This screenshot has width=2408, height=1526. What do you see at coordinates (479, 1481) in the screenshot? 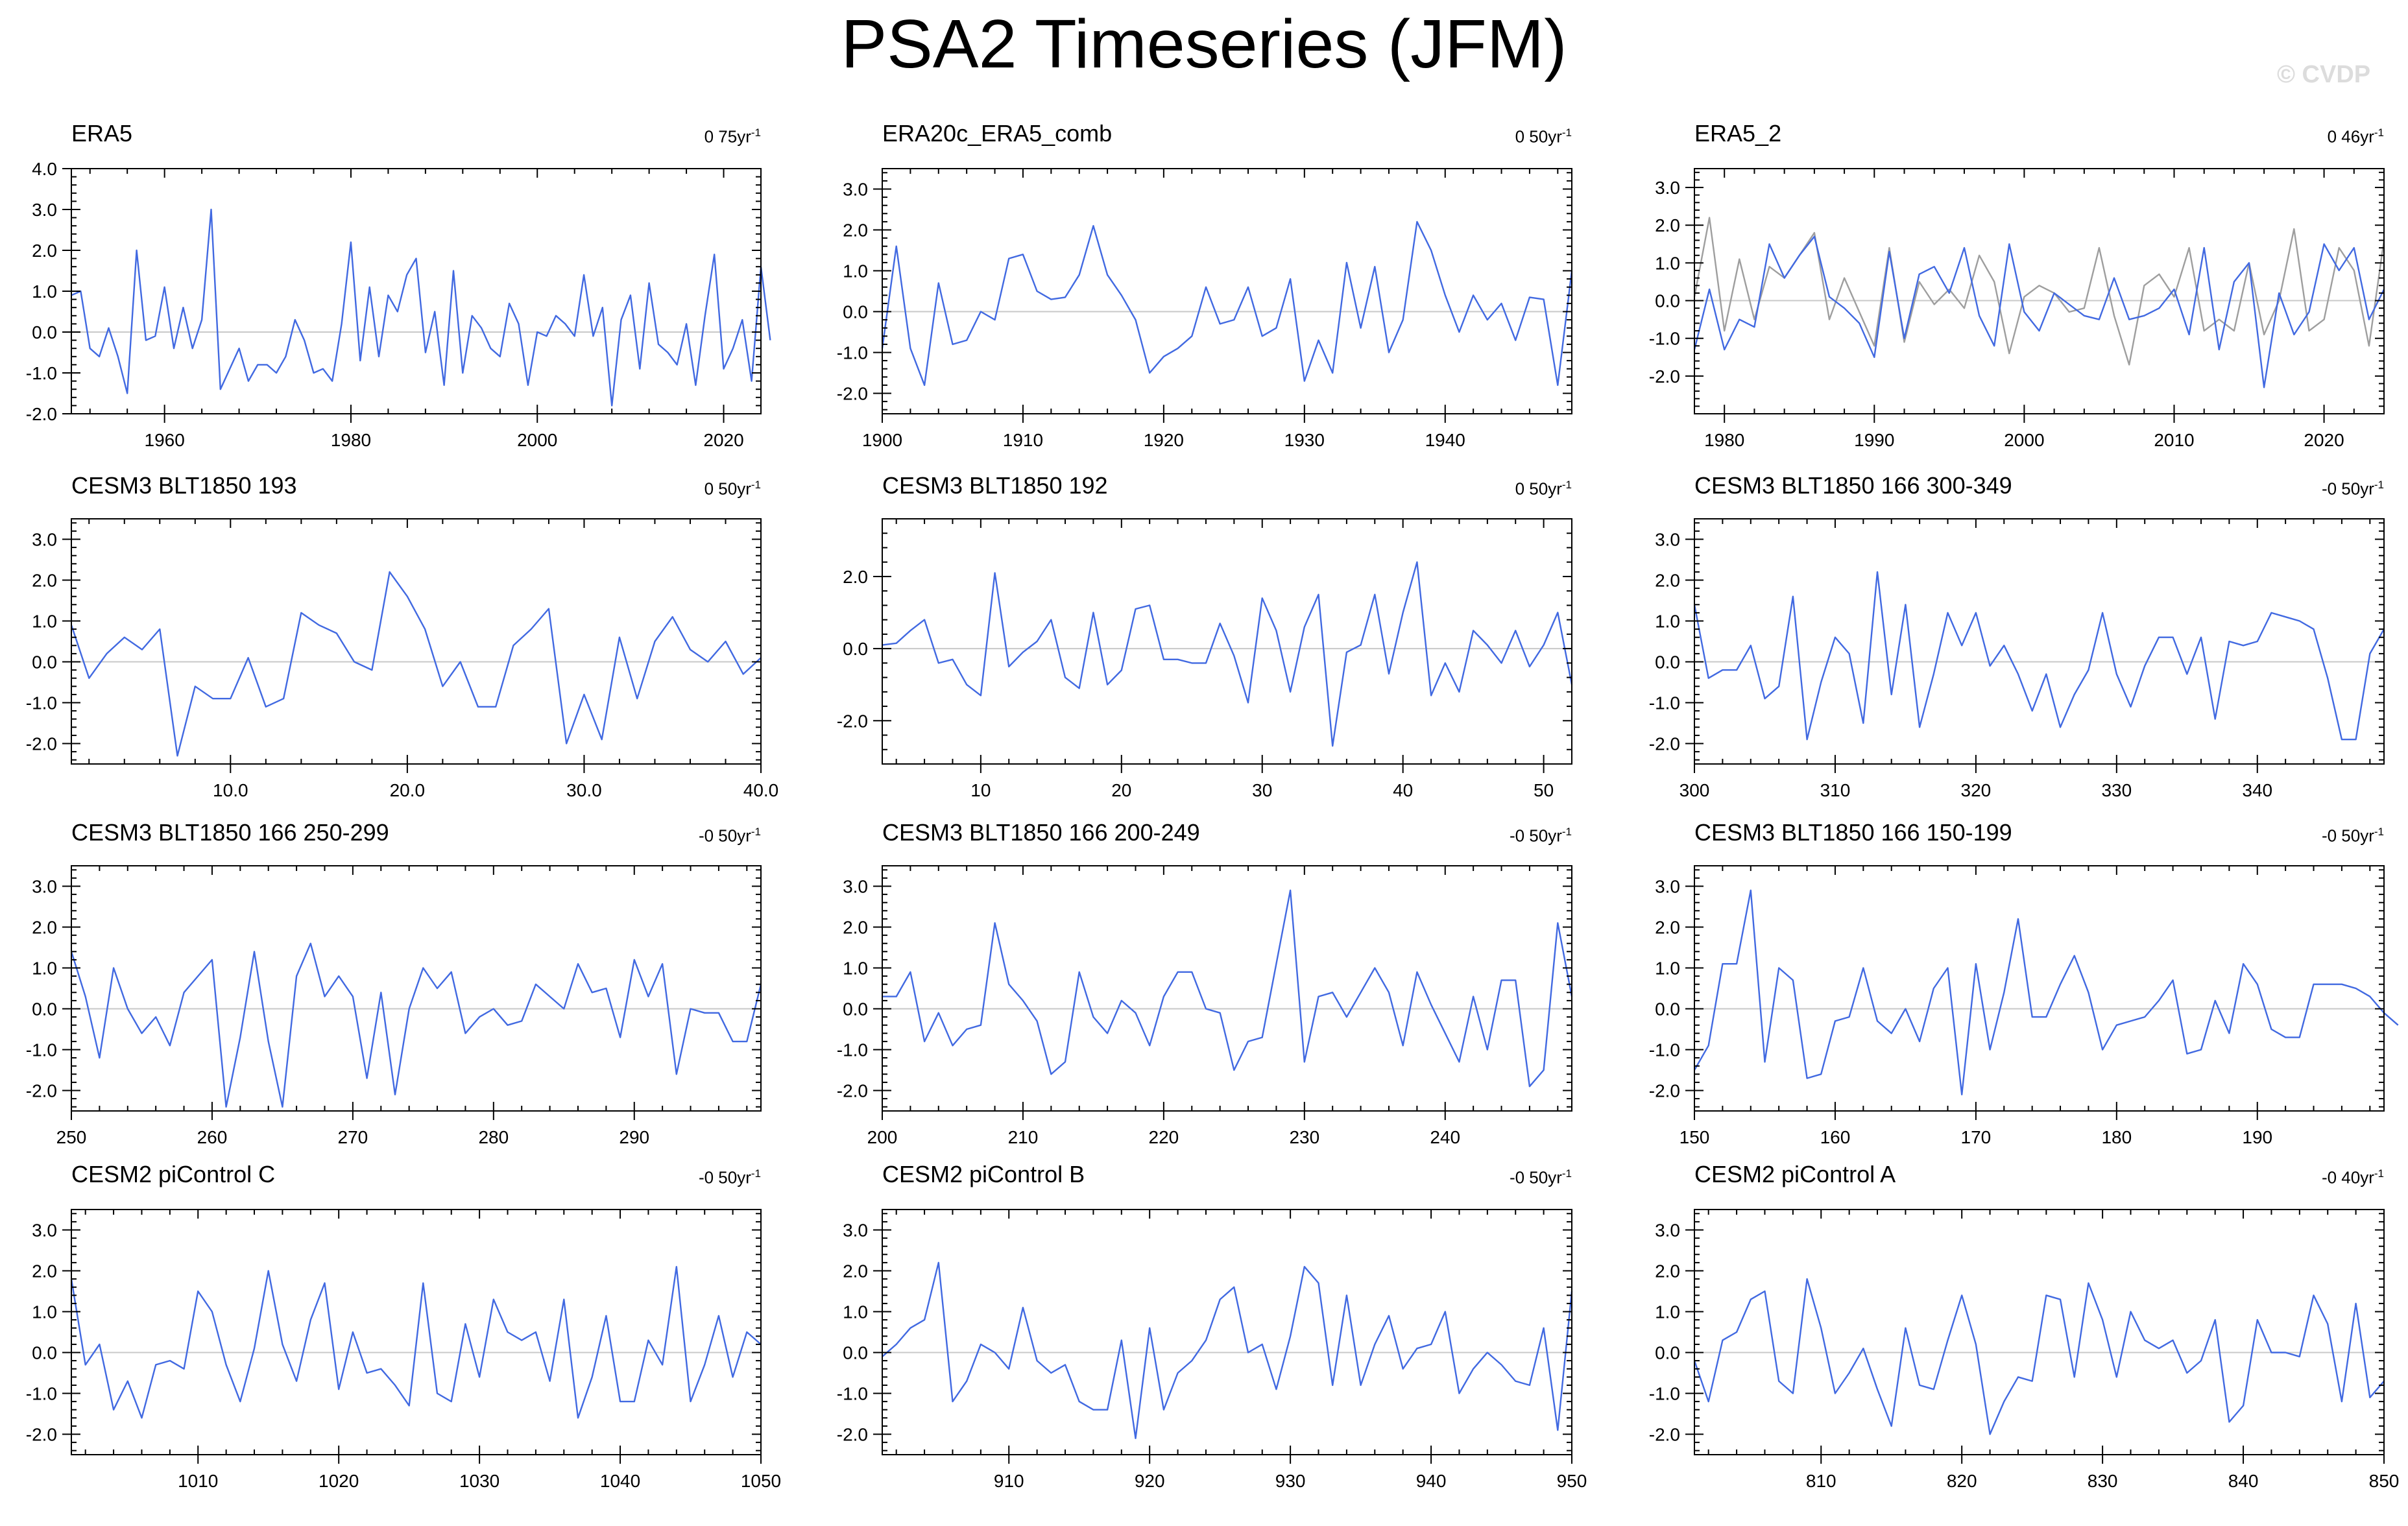
I see `x-tick-label: 1030` at bounding box center [479, 1481].